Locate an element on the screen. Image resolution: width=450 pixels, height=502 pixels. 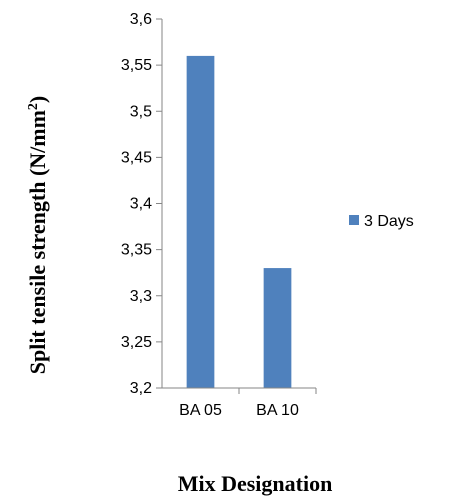
y-tick-label: 3,45 is located at coordinates (136, 157).